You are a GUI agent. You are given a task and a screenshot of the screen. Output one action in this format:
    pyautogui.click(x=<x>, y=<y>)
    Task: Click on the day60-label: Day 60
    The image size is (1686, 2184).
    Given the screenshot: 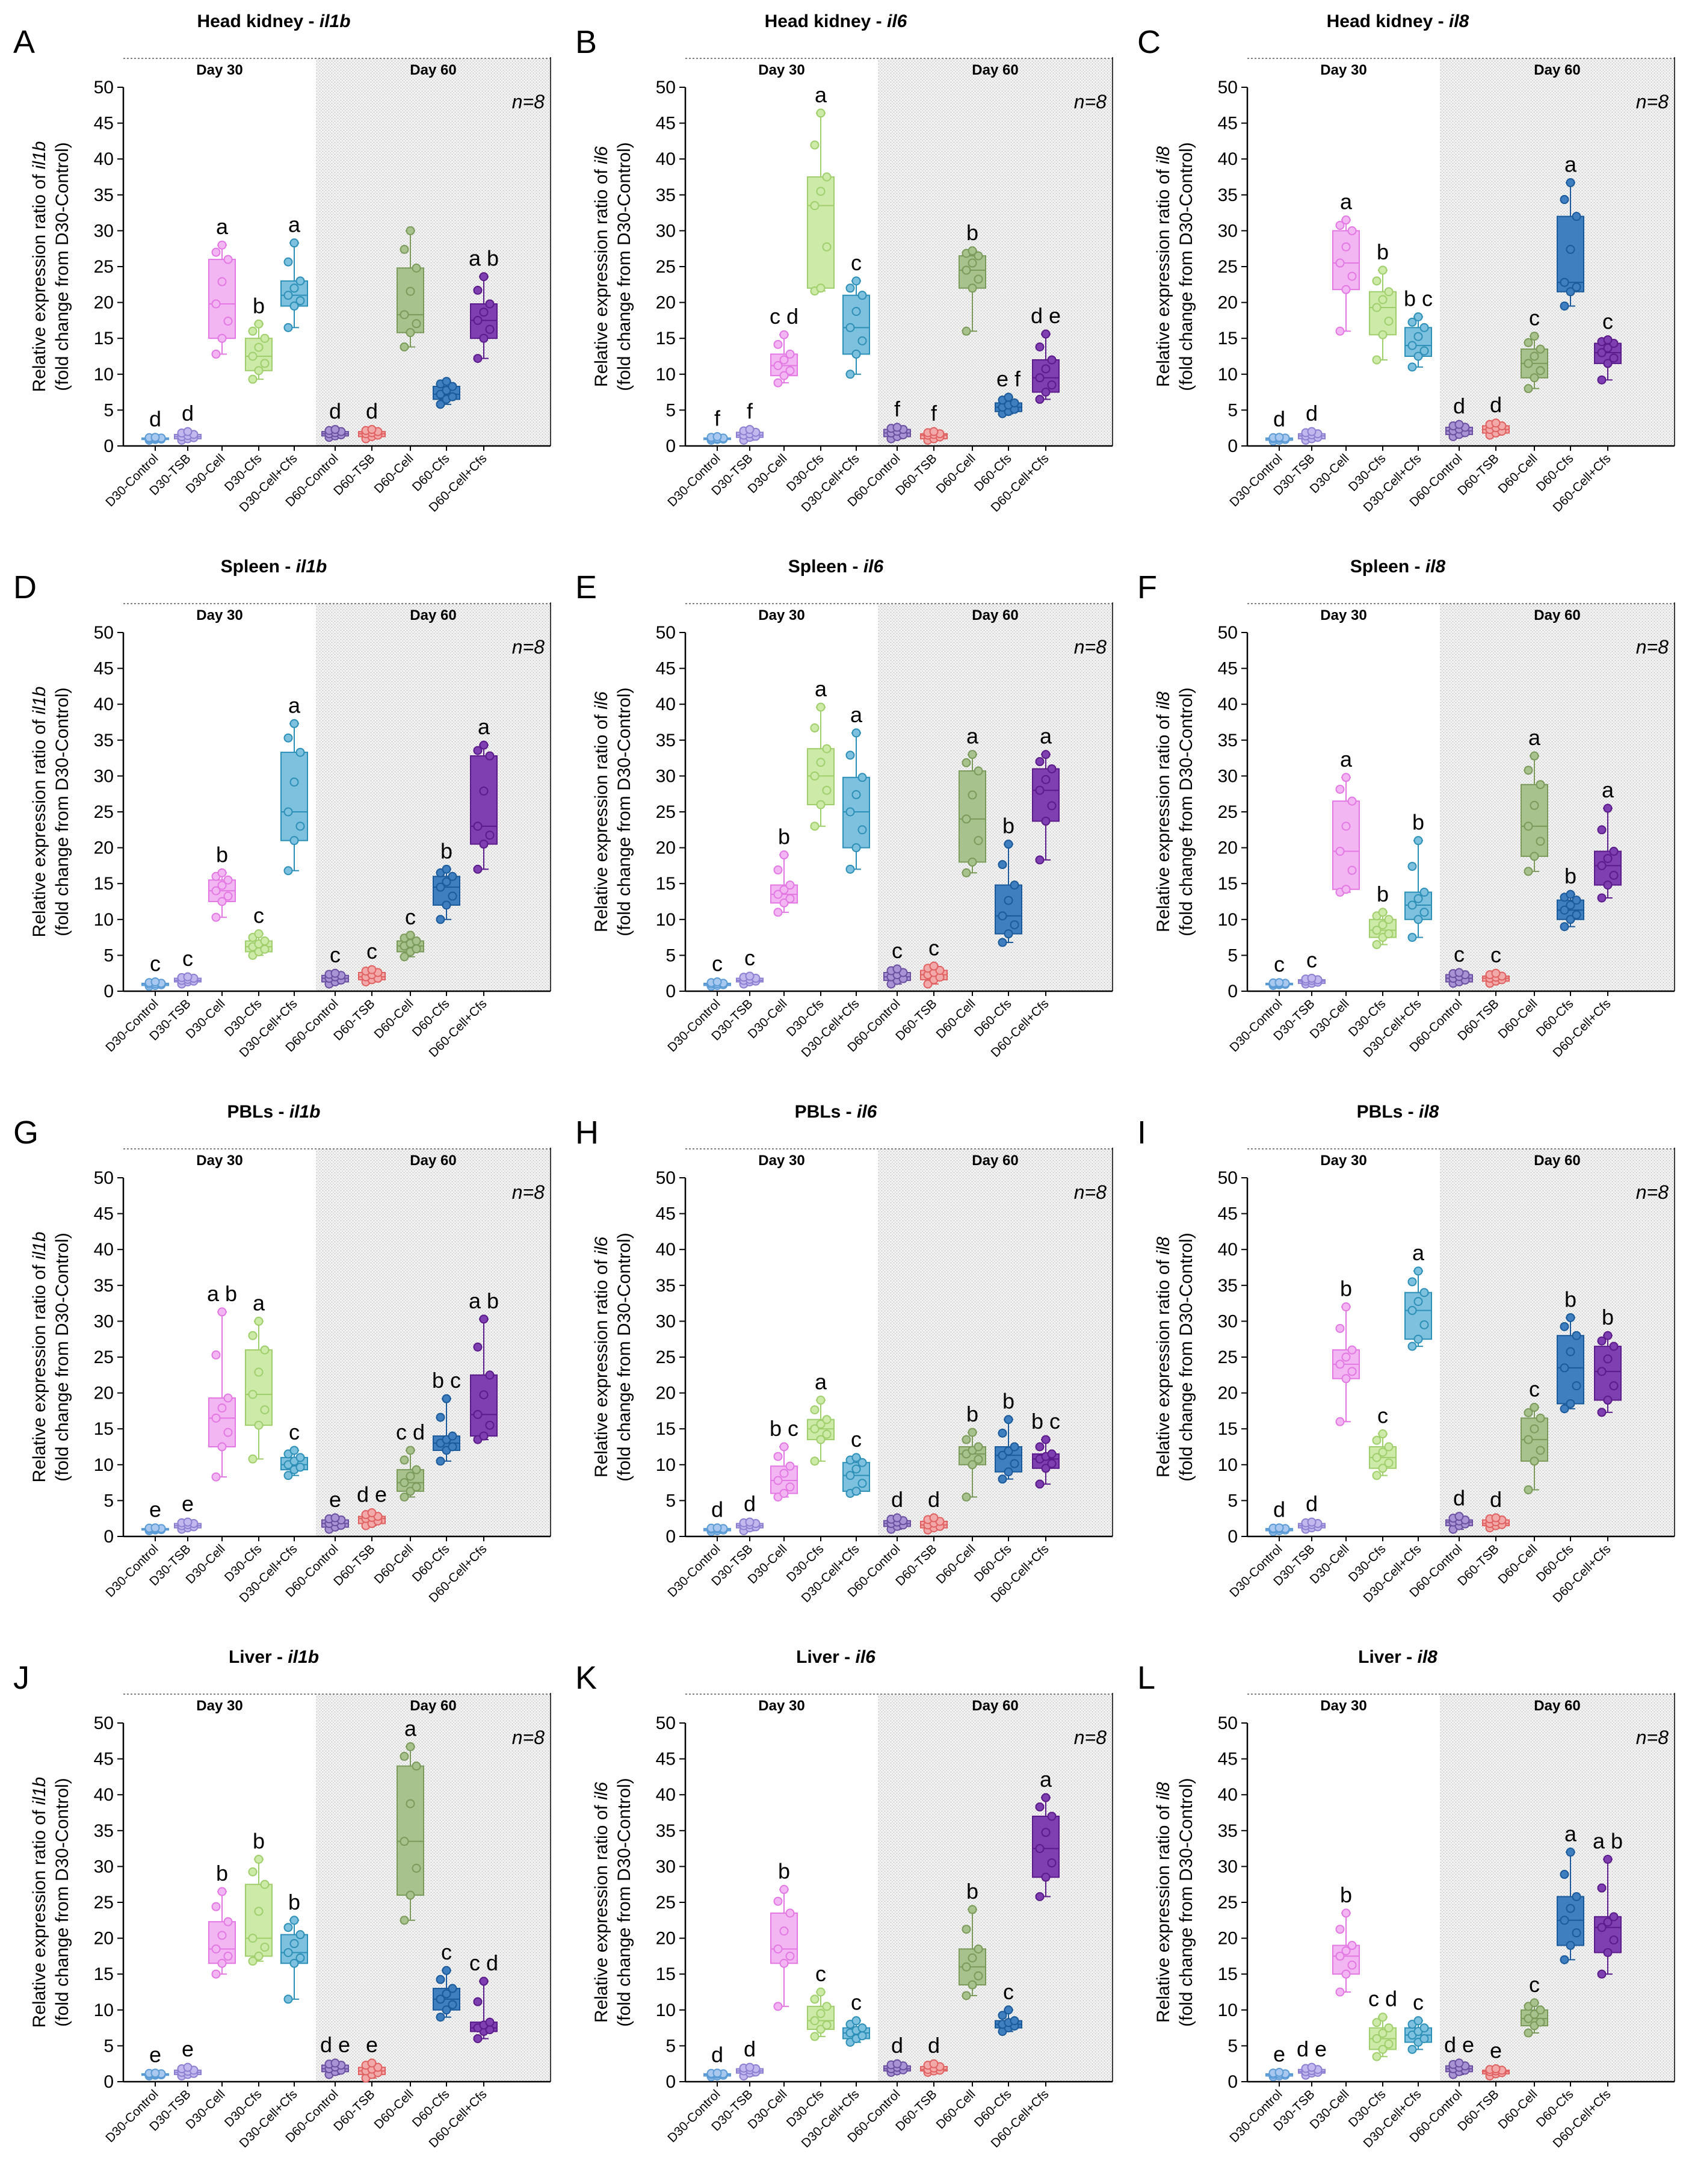 What is the action you would take?
    pyautogui.click(x=433, y=1160)
    